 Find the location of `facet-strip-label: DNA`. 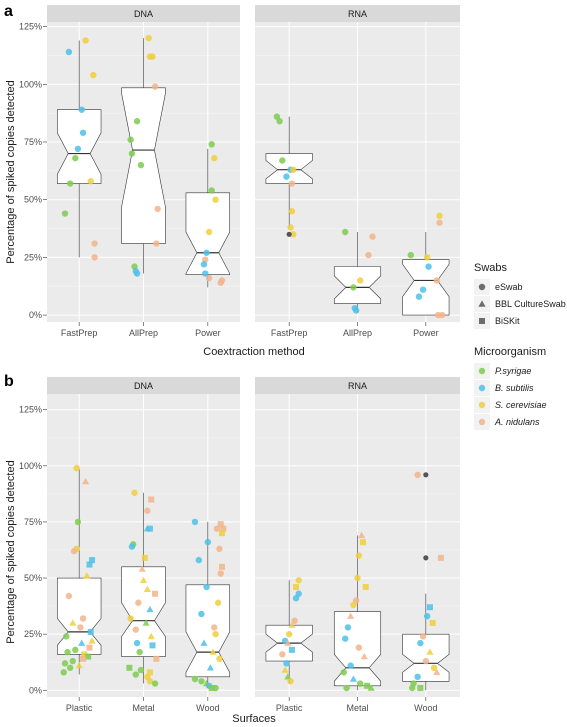

facet-strip-label: DNA is located at coordinates (143, 386).